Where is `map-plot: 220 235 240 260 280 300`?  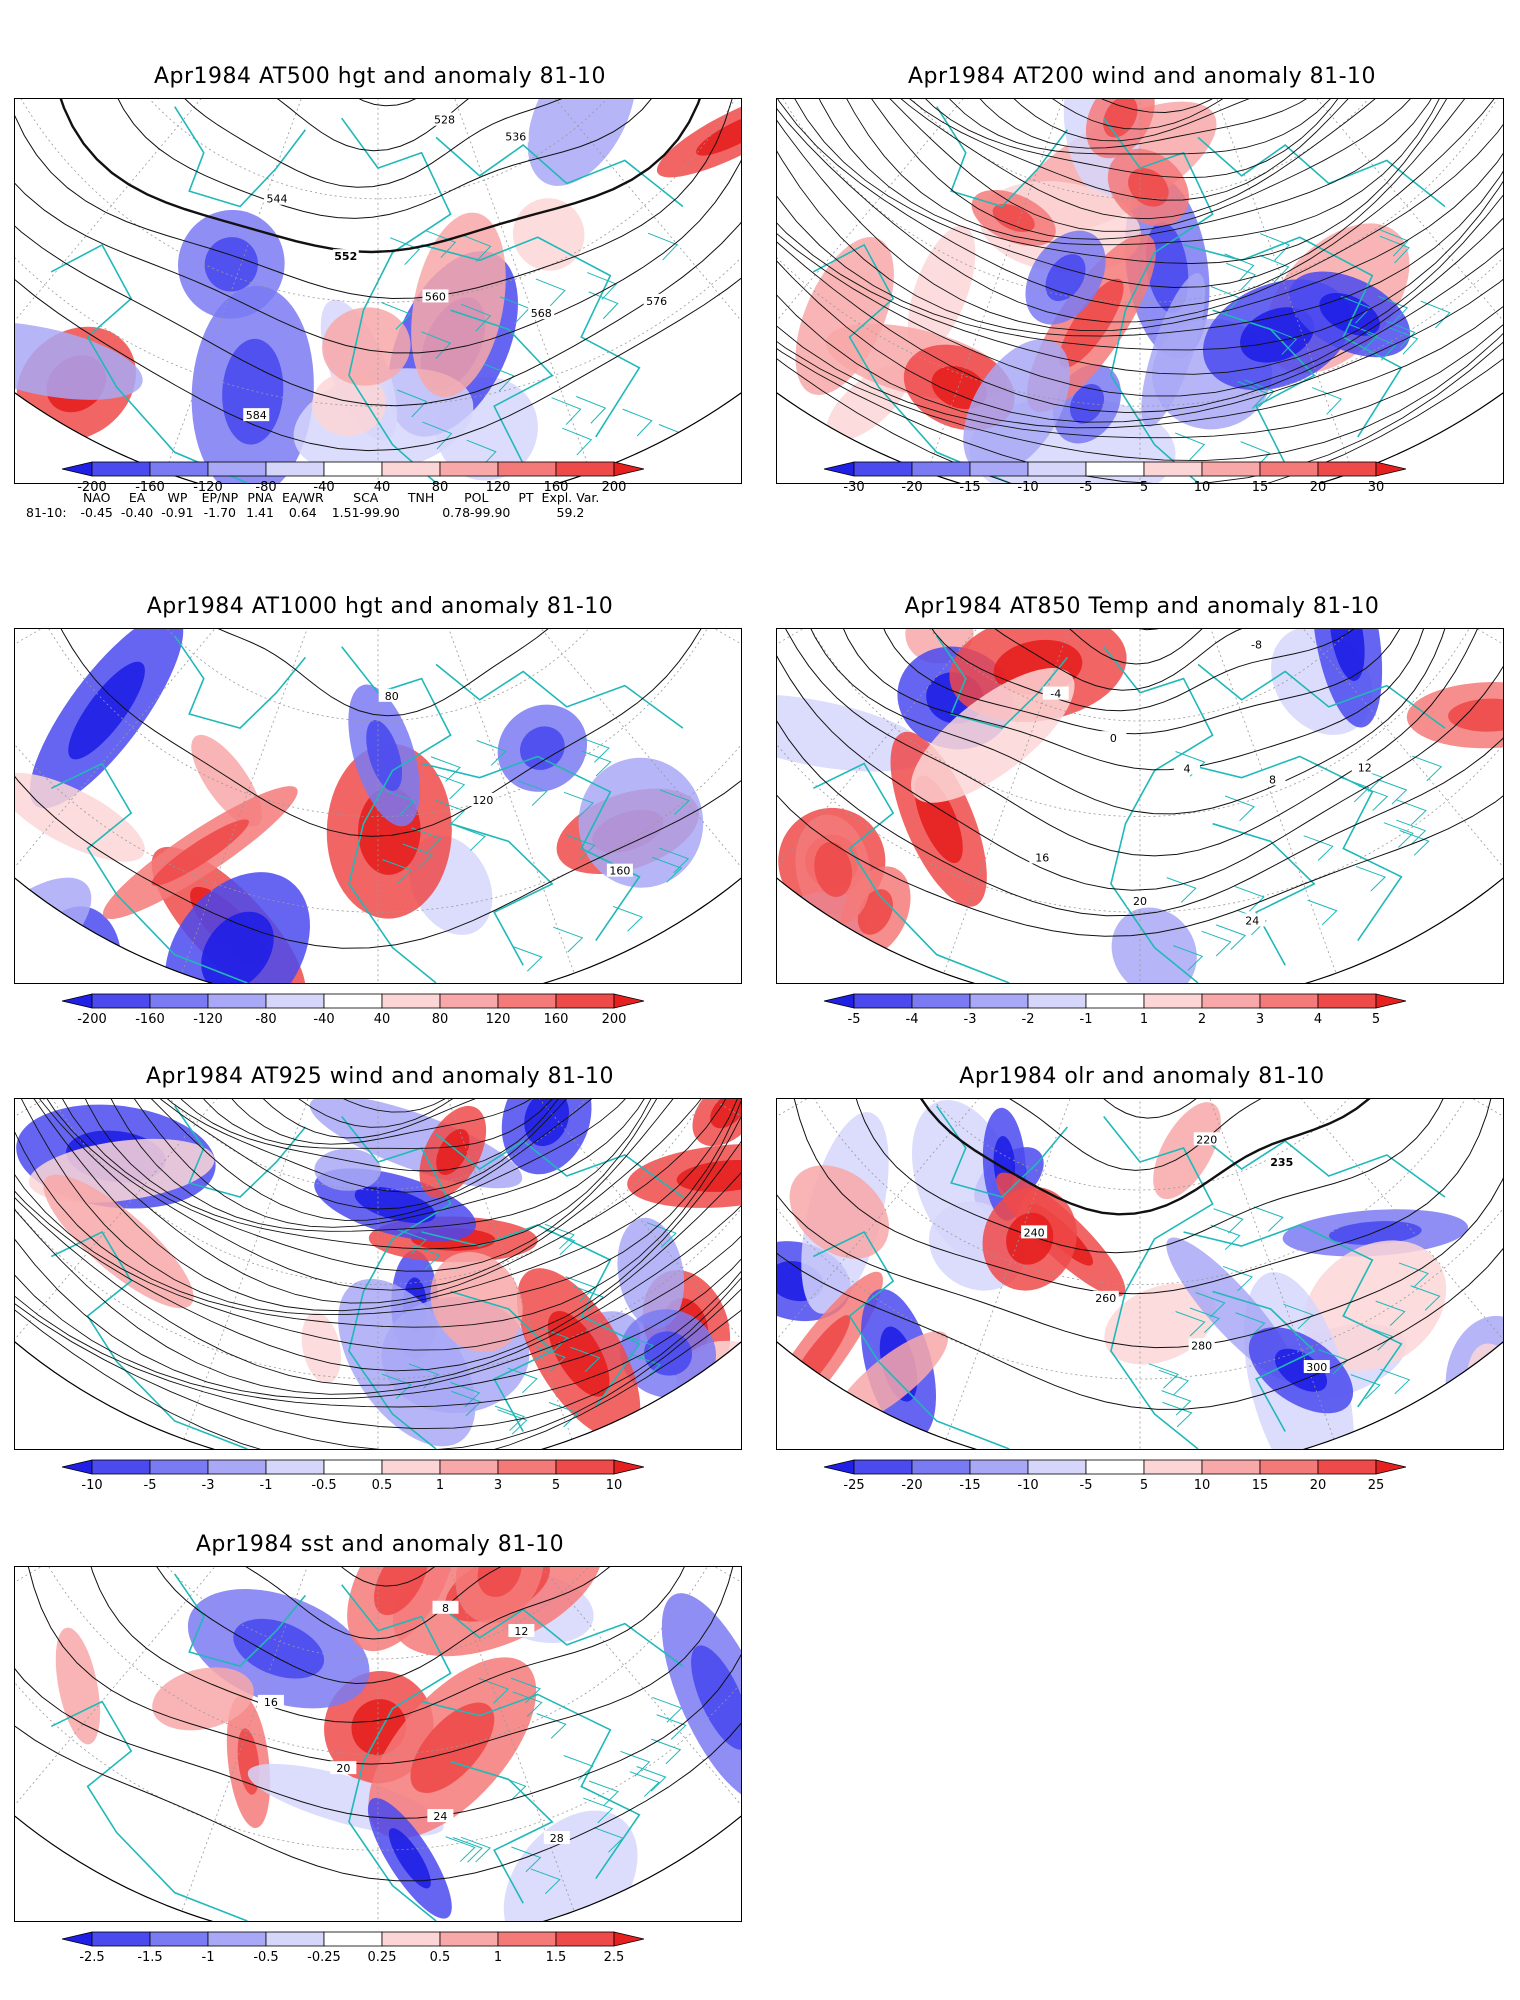
map-plot: 220 235 240 260 280 300 is located at coordinates (1140, 1274).